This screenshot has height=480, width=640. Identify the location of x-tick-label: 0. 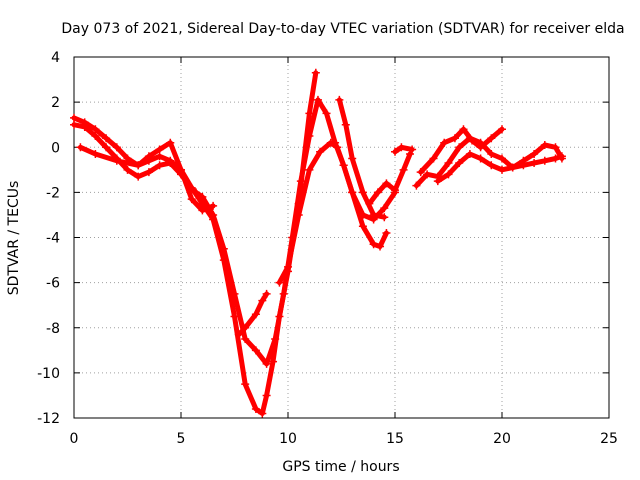
(74, 439).